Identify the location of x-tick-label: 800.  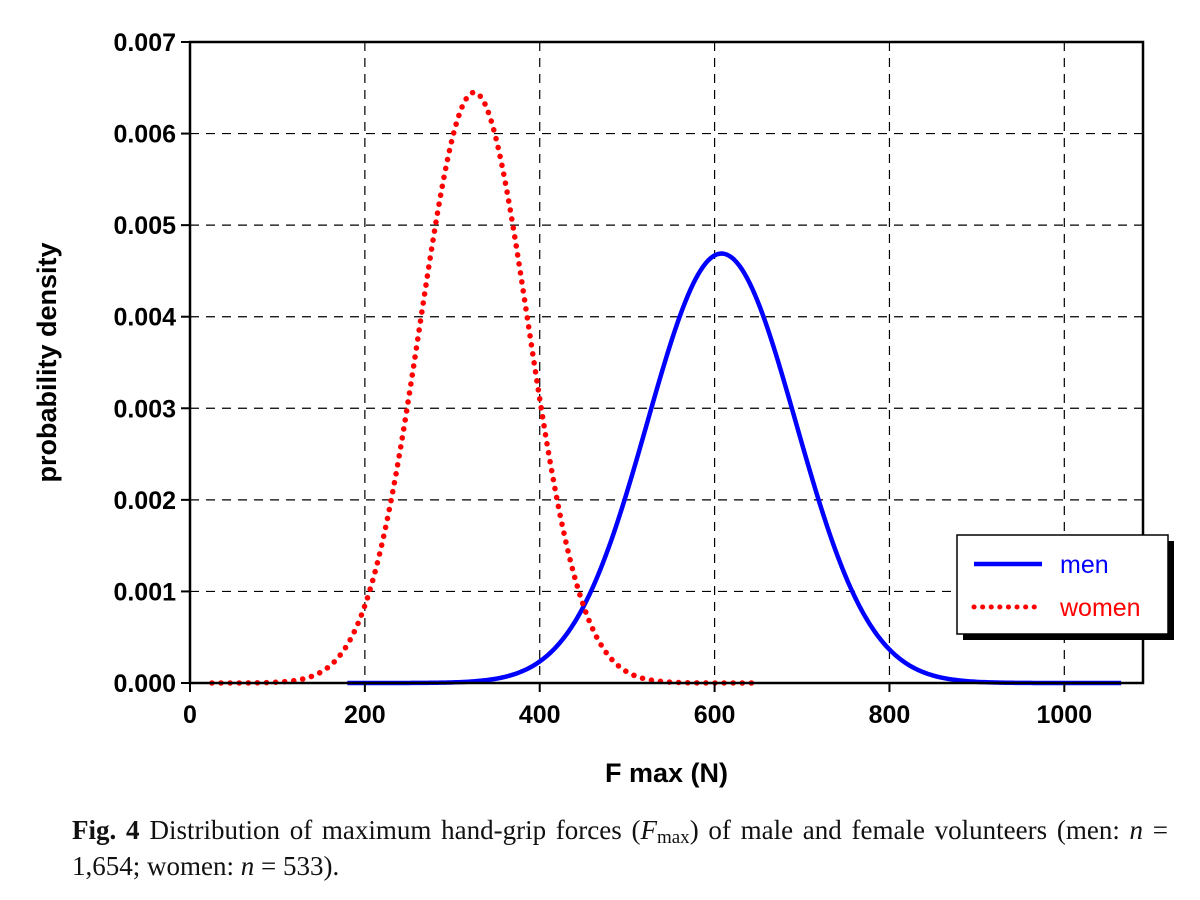
(890, 715).